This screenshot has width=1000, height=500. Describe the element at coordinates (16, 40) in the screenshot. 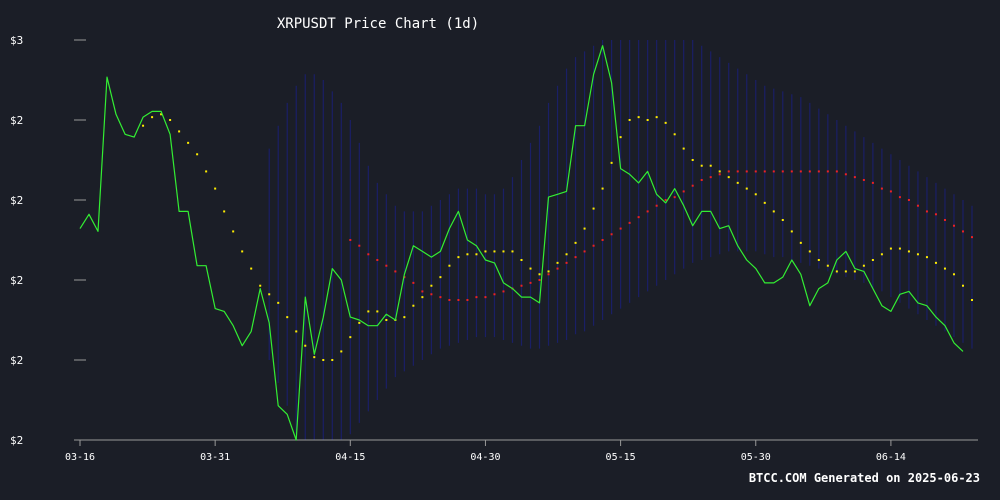

I see `y-tick-label: $3` at that location.